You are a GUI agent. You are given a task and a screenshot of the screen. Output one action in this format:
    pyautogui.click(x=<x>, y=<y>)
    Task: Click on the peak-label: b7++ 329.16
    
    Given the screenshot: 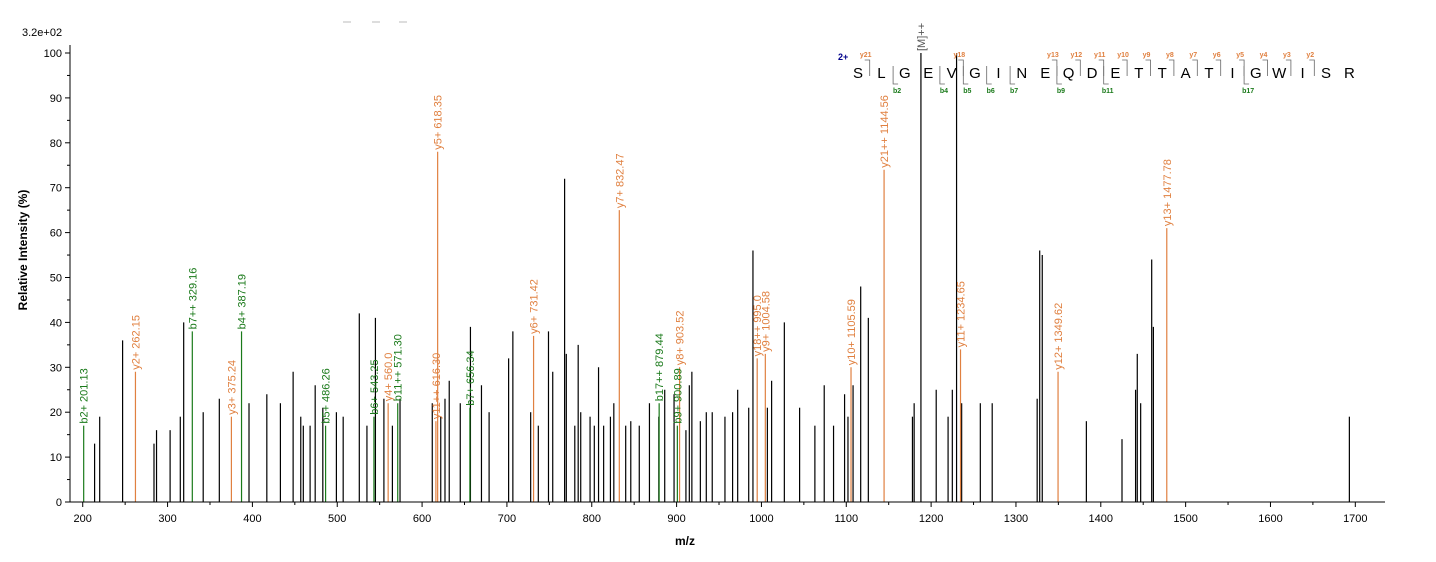 What is the action you would take?
    pyautogui.click(x=193, y=299)
    